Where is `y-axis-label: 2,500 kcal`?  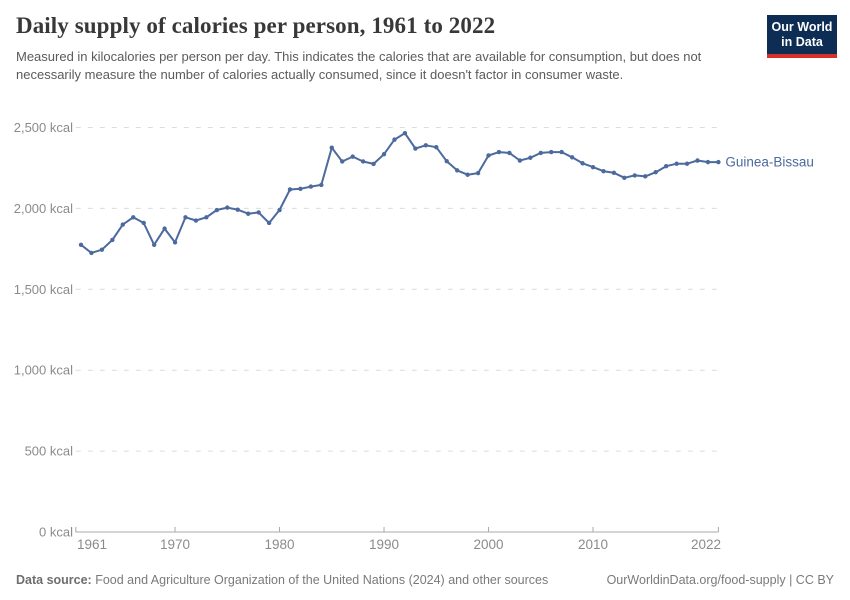 y-axis-label: 2,500 kcal is located at coordinates (43, 127).